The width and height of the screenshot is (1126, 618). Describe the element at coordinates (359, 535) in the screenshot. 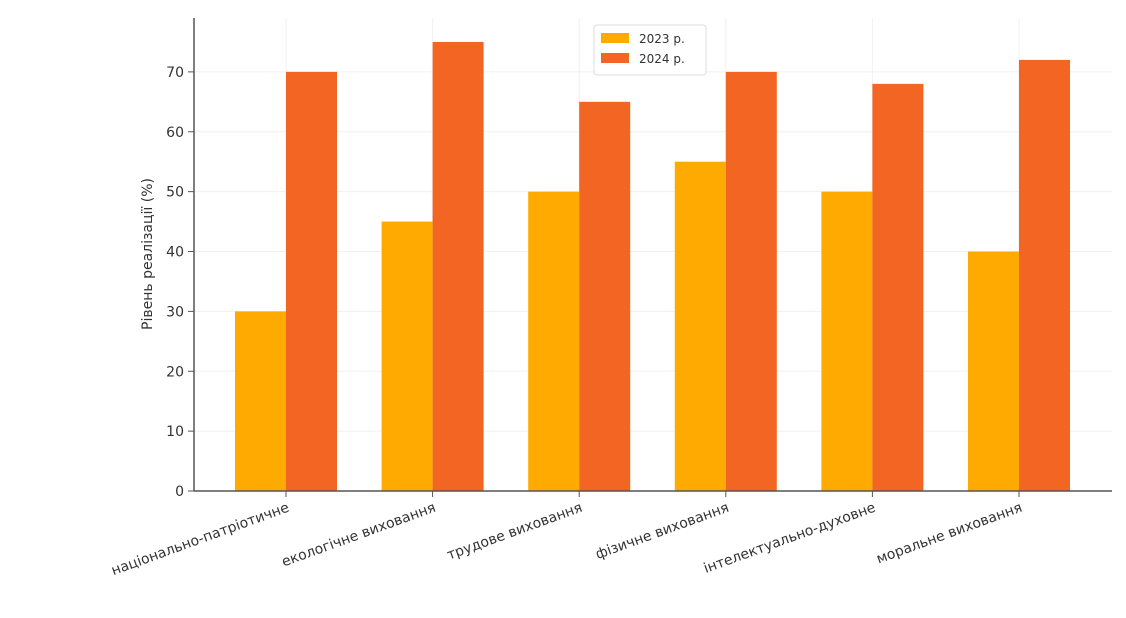

I see `x-tick-label: екологічне виховання` at that location.